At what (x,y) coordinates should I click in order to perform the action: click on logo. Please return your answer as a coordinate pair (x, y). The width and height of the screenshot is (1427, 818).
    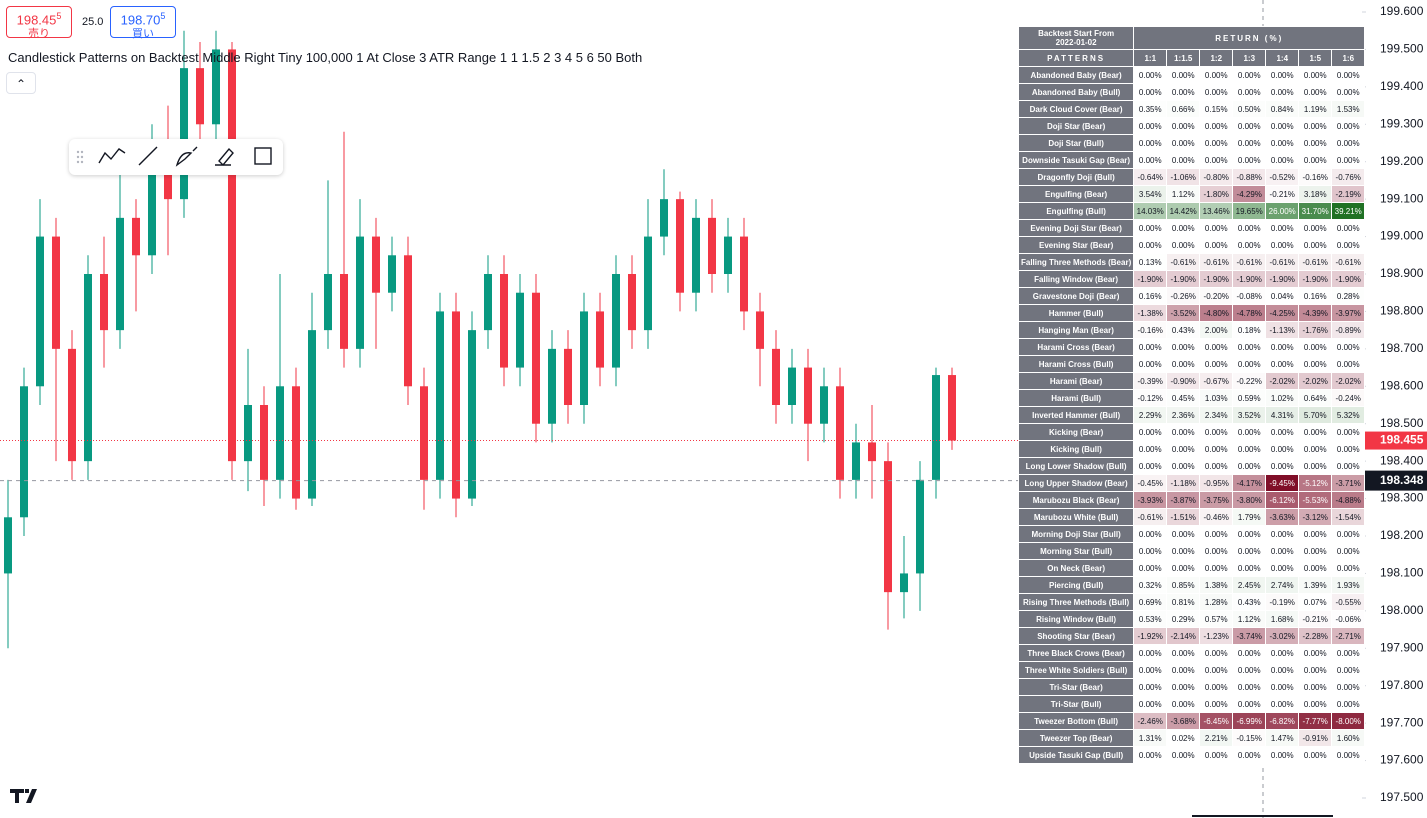
    Looking at the image, I should click on (23, 796).